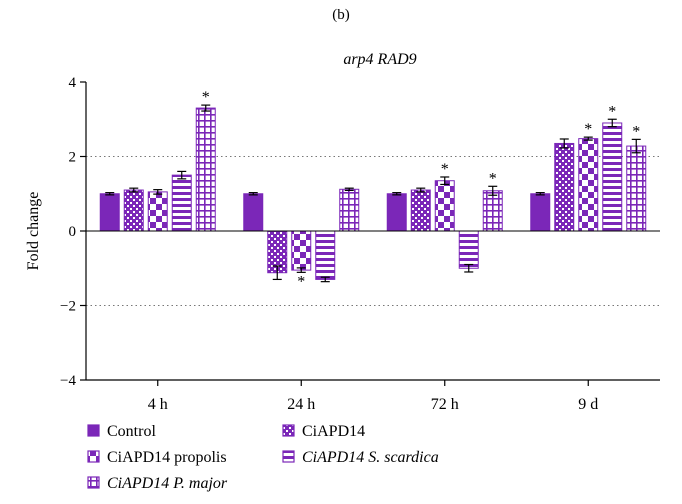 This screenshot has height=504, width=682. I want to click on legend-label: CiAPD14 S. scardica, so click(370, 457).